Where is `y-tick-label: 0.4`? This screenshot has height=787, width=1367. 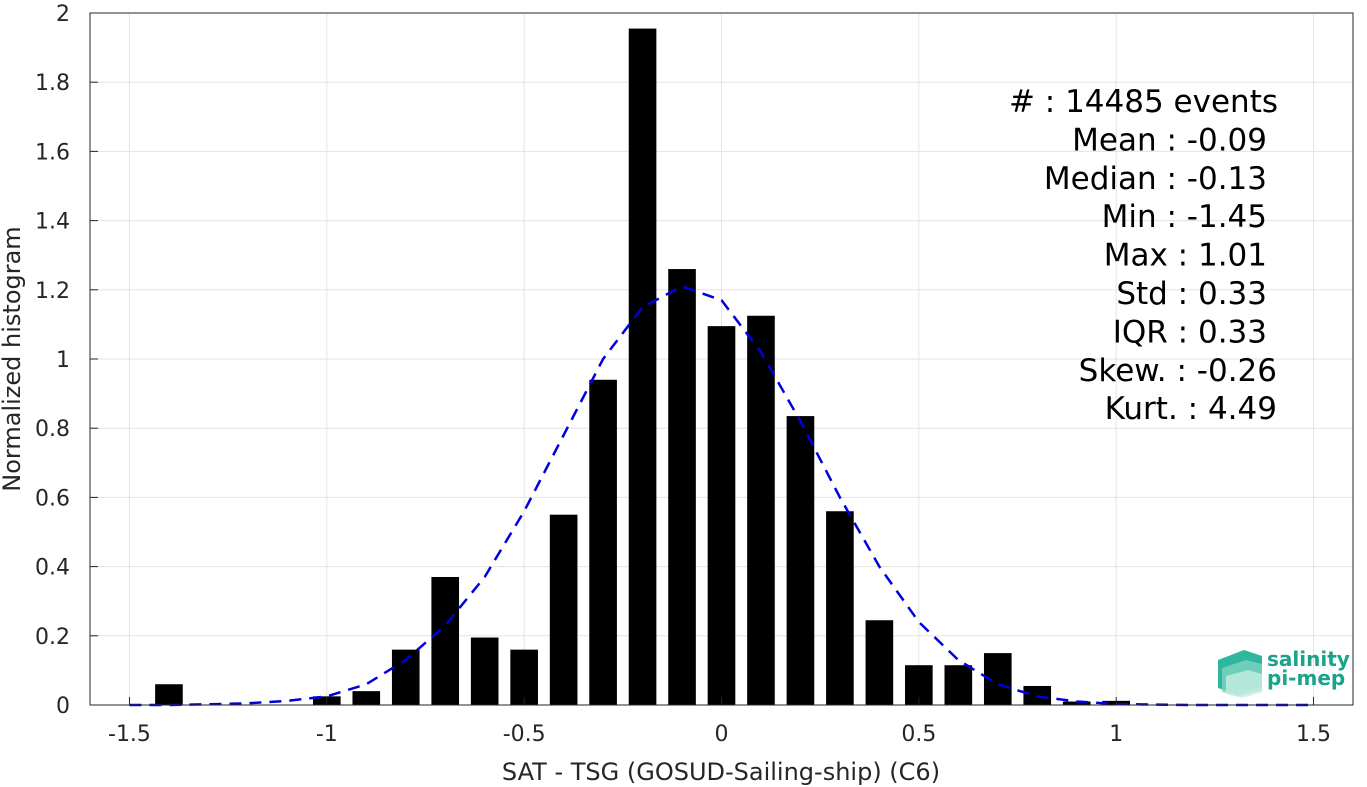
y-tick-label: 0.4 is located at coordinates (52, 568).